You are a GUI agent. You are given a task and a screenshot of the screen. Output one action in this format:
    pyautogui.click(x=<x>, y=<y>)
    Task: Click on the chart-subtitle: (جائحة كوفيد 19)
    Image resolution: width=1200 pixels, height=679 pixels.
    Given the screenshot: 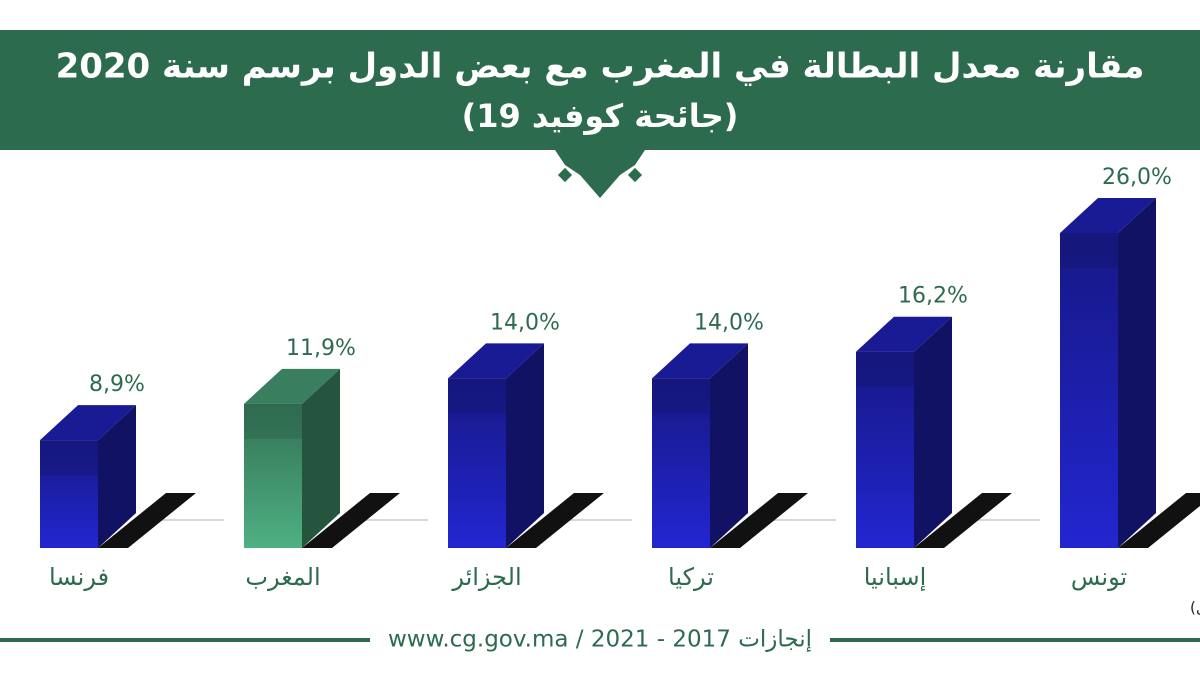 What is the action you would take?
    pyautogui.click(x=600, y=116)
    